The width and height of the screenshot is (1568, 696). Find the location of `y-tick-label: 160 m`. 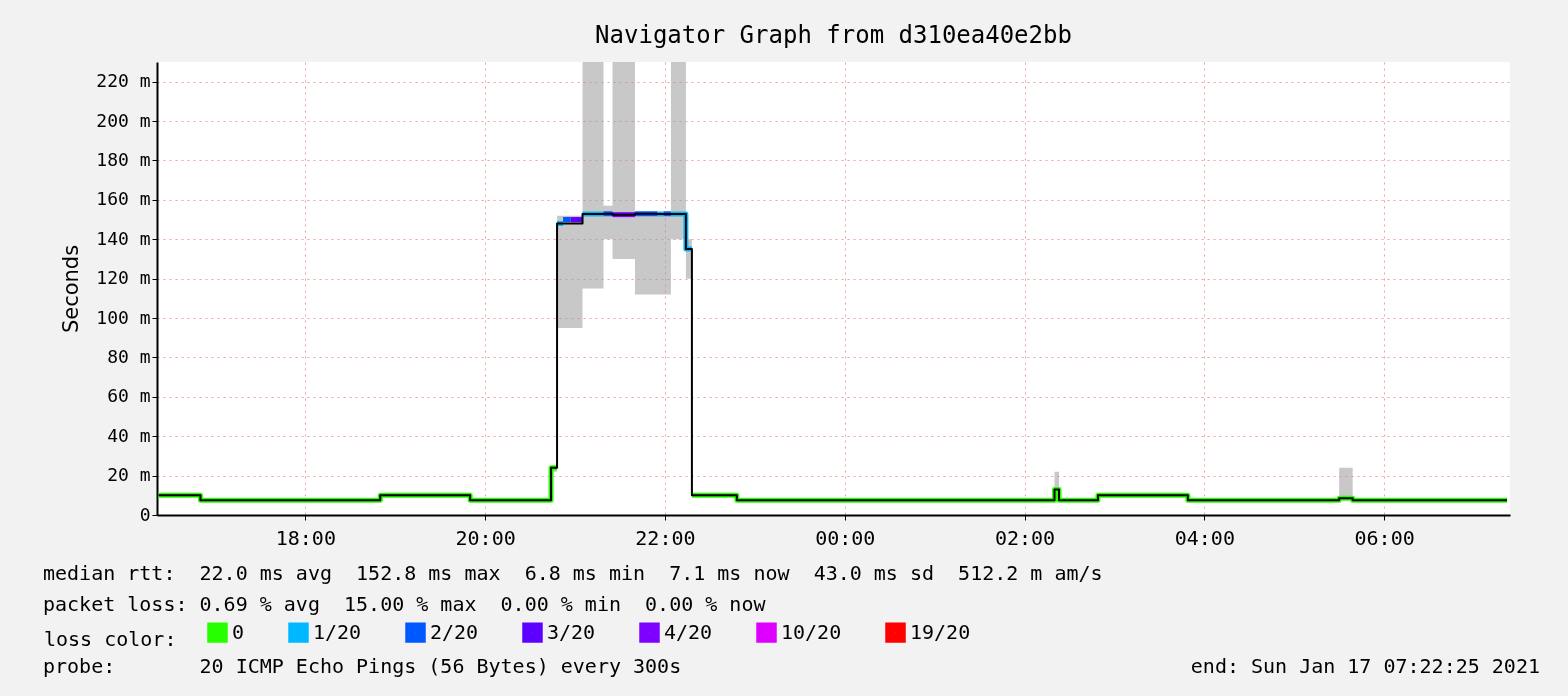

y-tick-label: 160 m is located at coordinates (123, 199).